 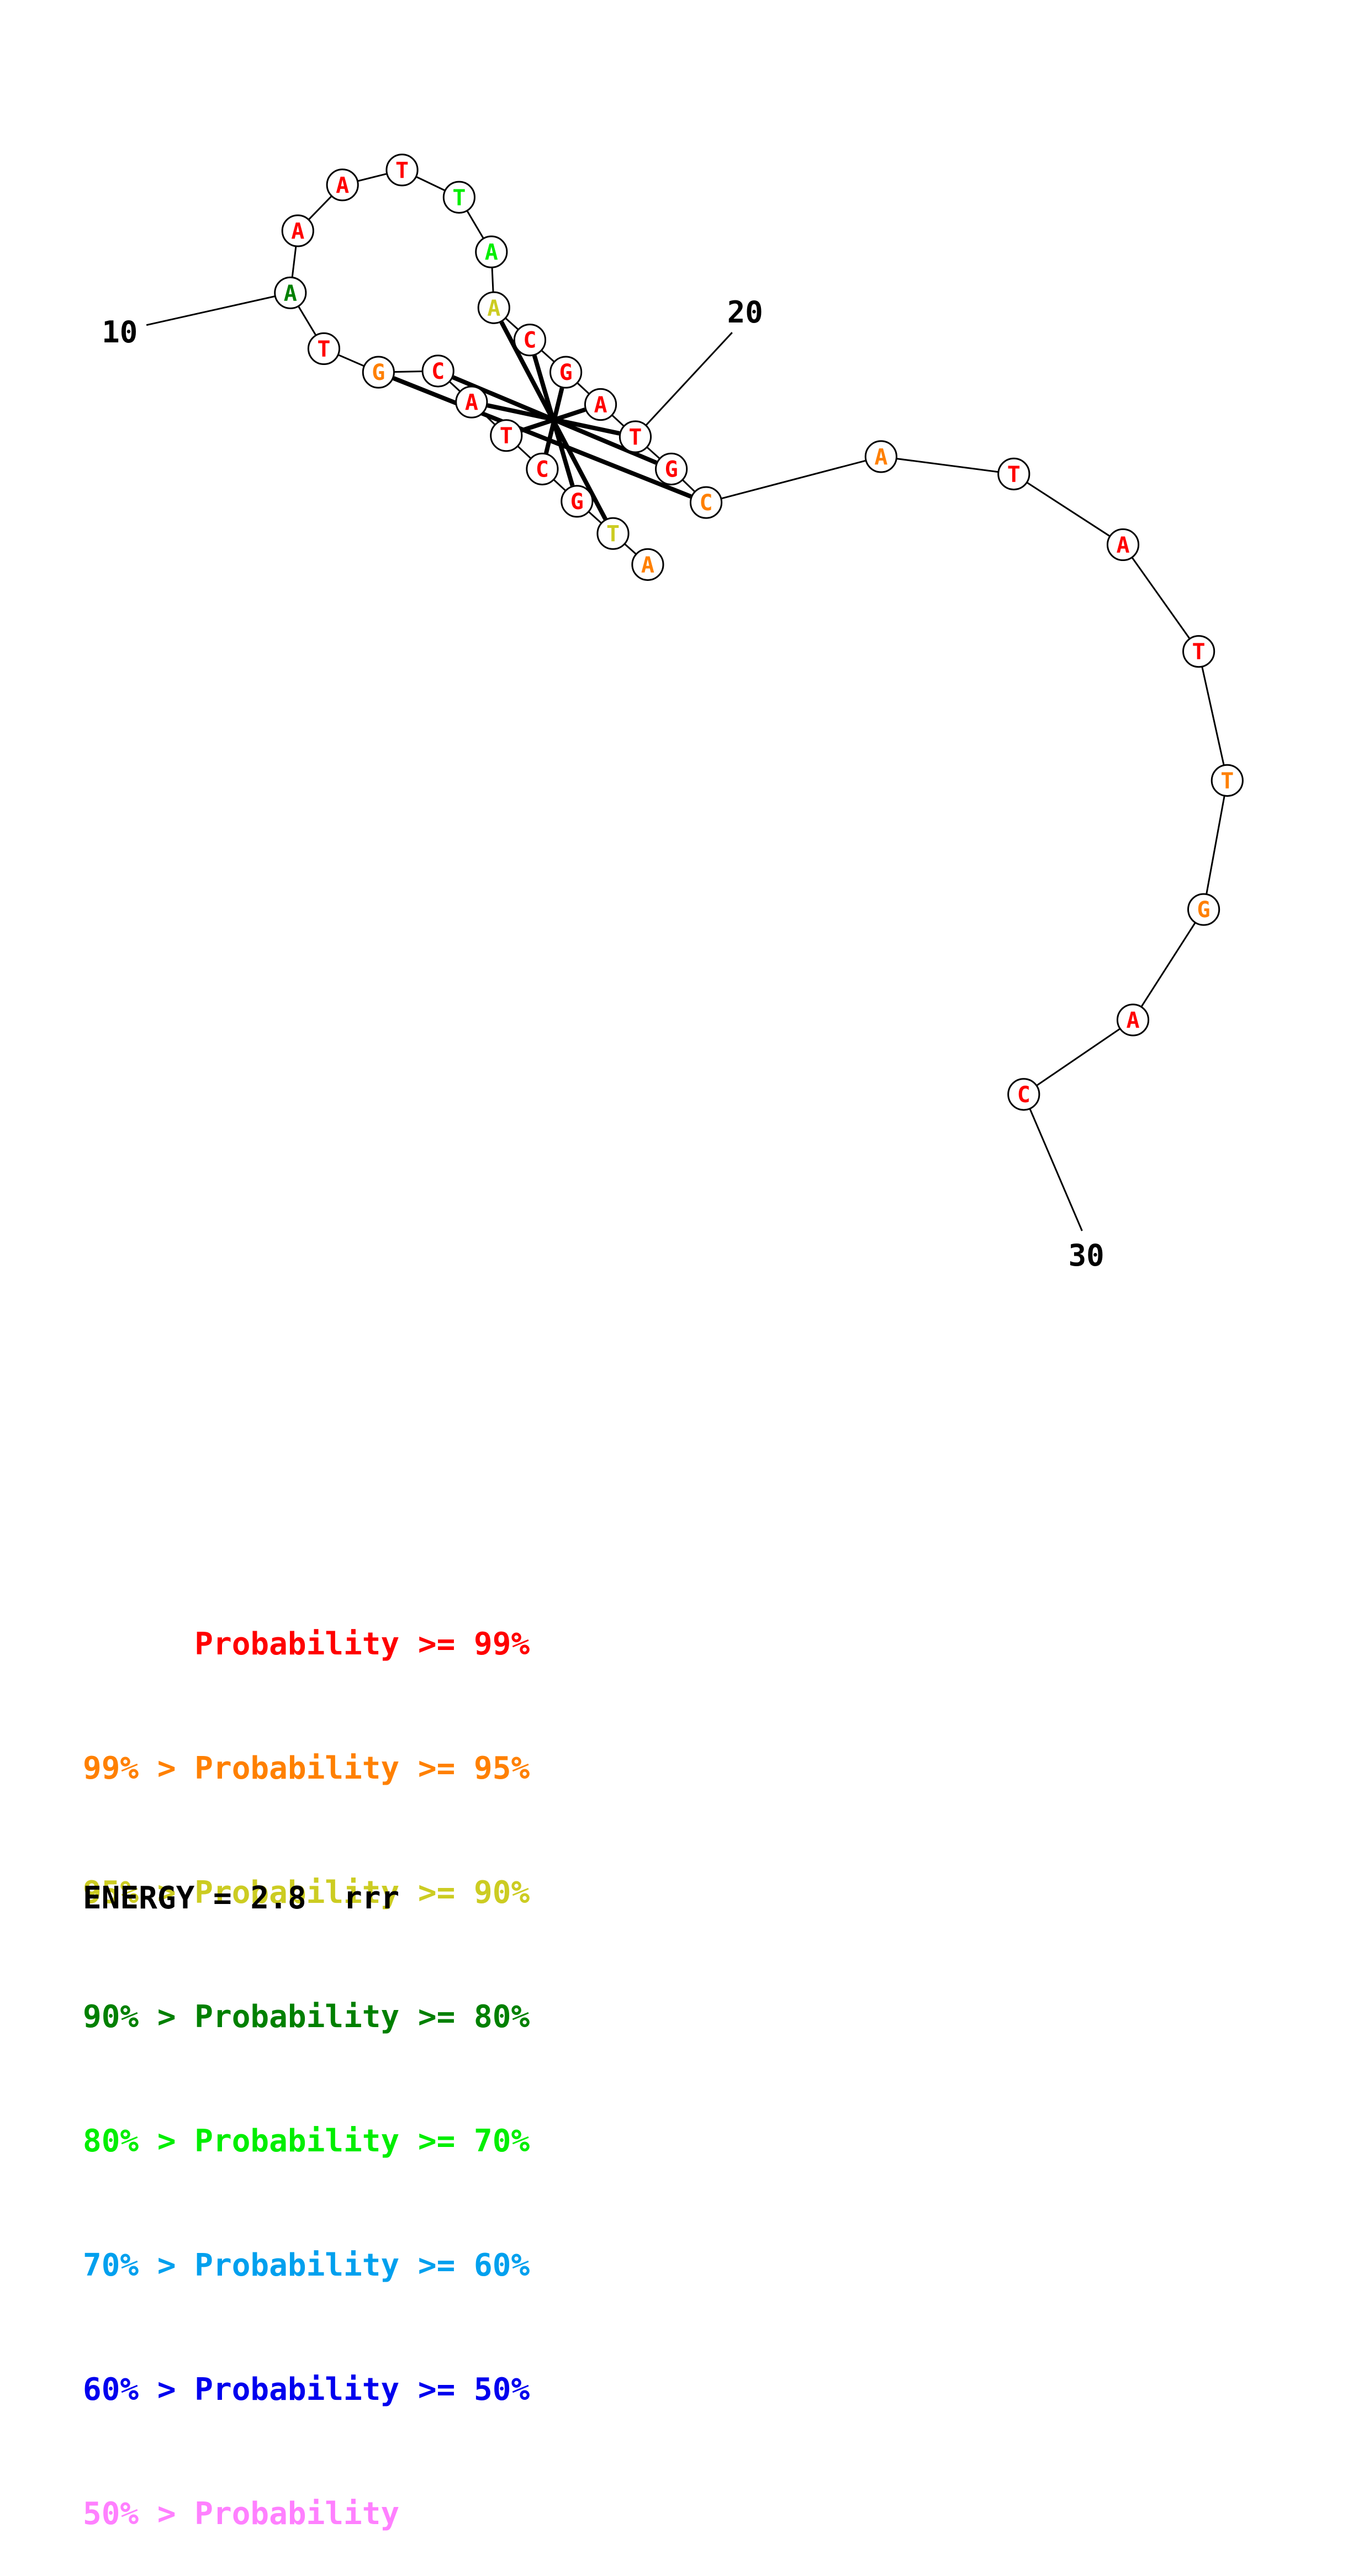 I want to click on legend-line-plt50: 50% > Probability, so click(x=241, y=2514).